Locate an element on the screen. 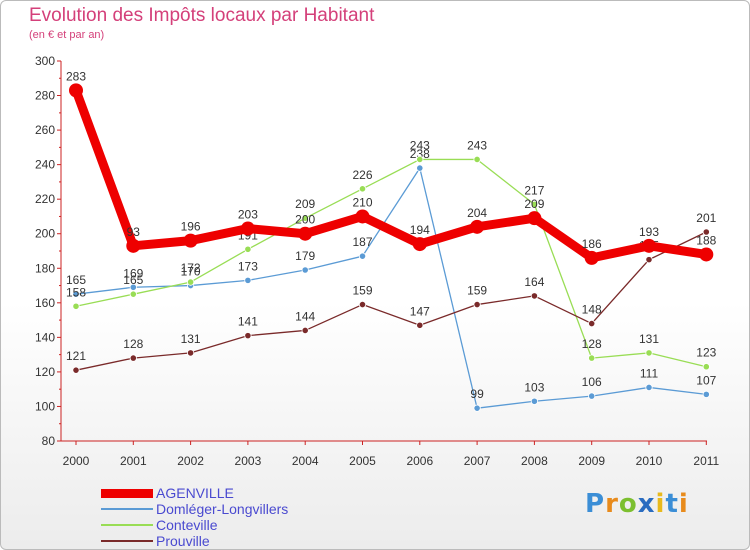  data-label: 173 is located at coordinates (248, 266).